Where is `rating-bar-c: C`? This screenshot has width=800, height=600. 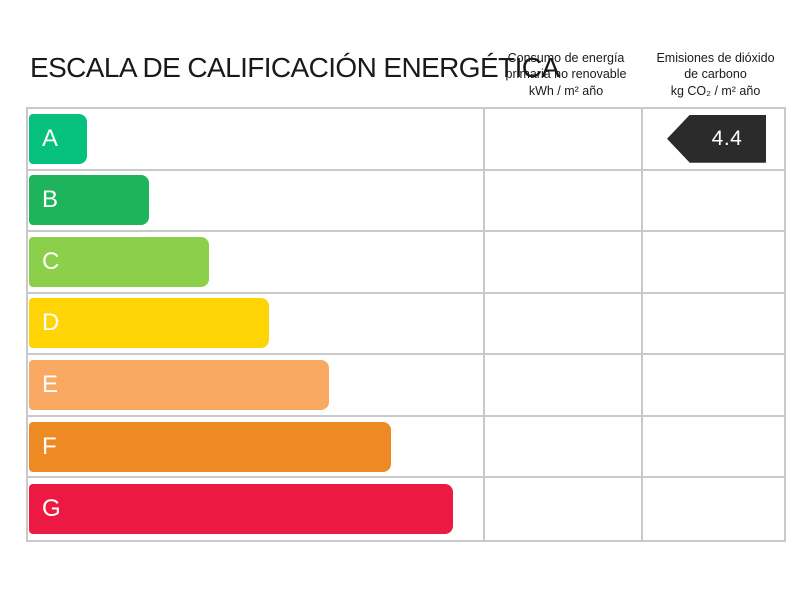
rating-bar-c: C is located at coordinates (119, 261).